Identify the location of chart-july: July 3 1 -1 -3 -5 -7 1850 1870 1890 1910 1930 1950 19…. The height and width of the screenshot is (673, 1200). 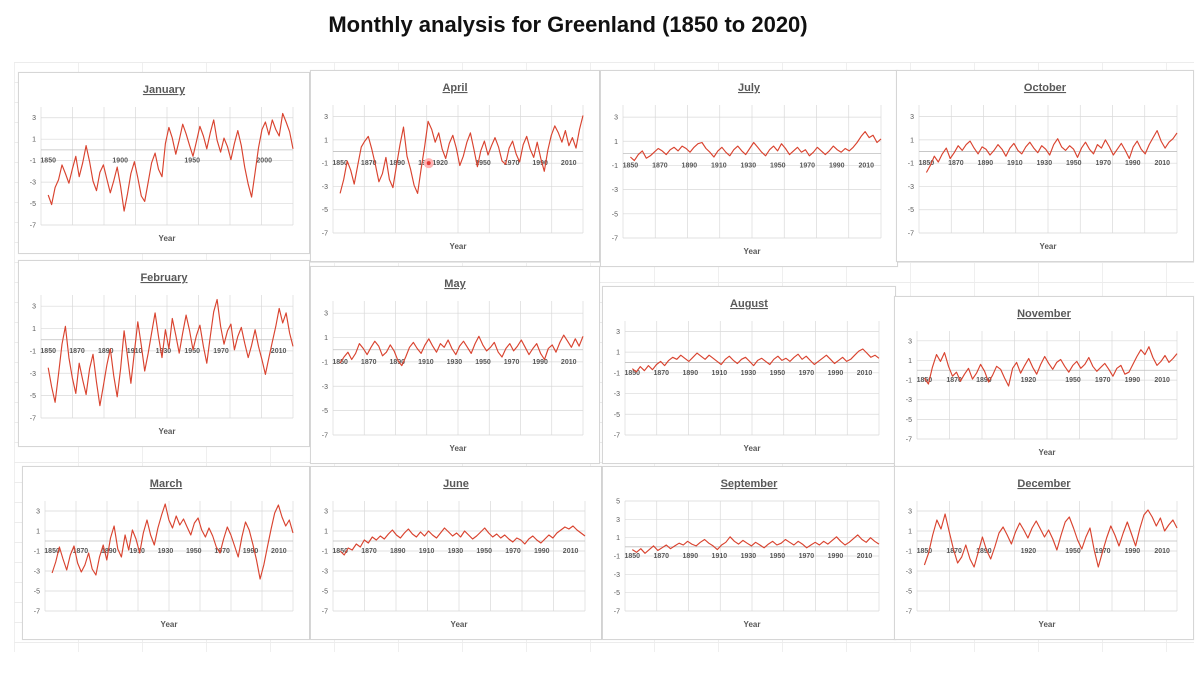
(749, 168).